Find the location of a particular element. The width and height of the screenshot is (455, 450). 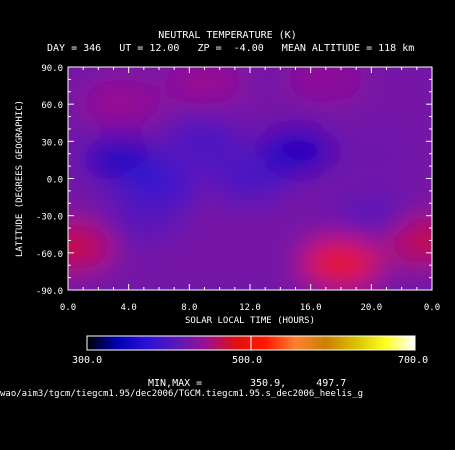

x-tick-label: 20.0 is located at coordinates (371, 308).